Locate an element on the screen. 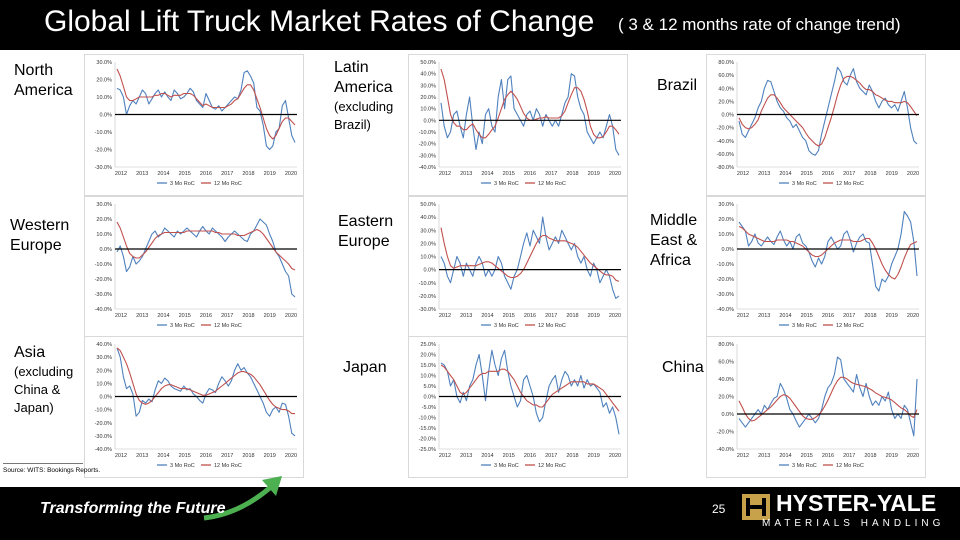 Image resolution: width=960 pixels, height=540 pixels. footer-bar is located at coordinates (480, 513).